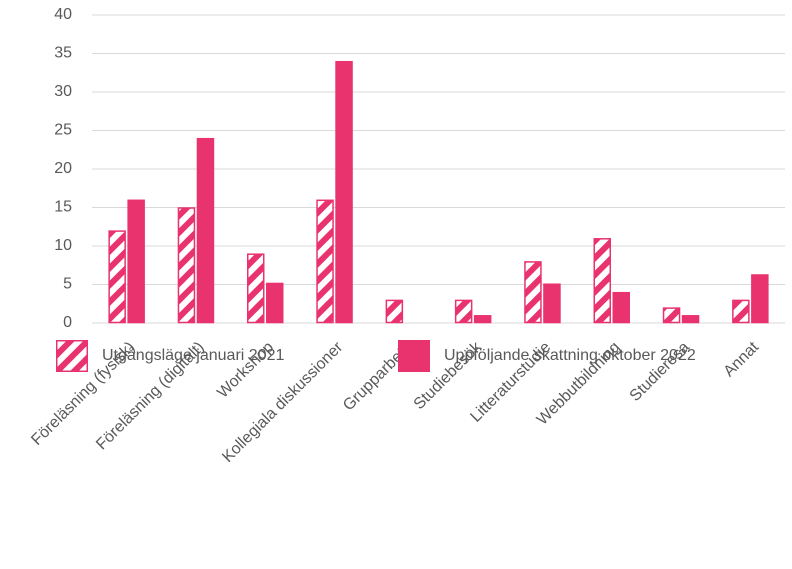  I want to click on legend-label: Utgångsläge januari 2021, so click(193, 355).